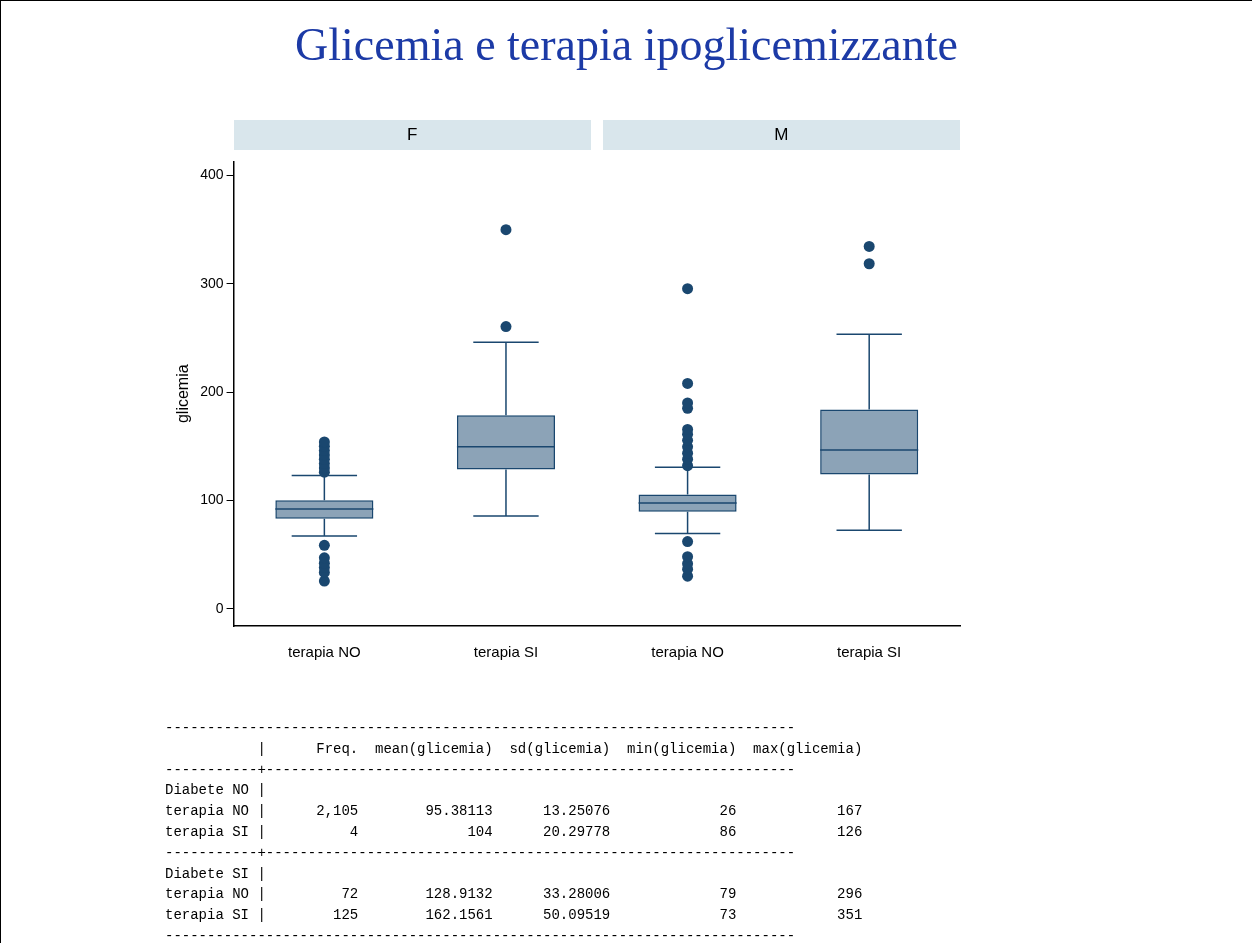  What do you see at coordinates (183, 394) in the screenshot?
I see `y-axis-title: glicemia` at bounding box center [183, 394].